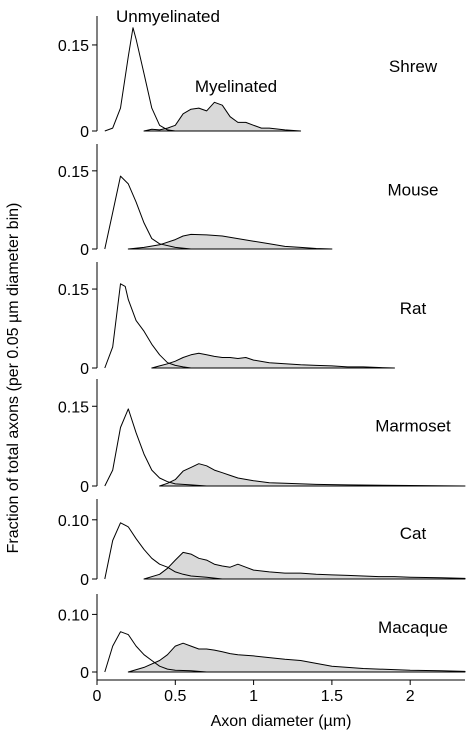 The image size is (474, 739). Describe the element at coordinates (175, 696) in the screenshot. I see `x-tick-label: 0.5` at that location.